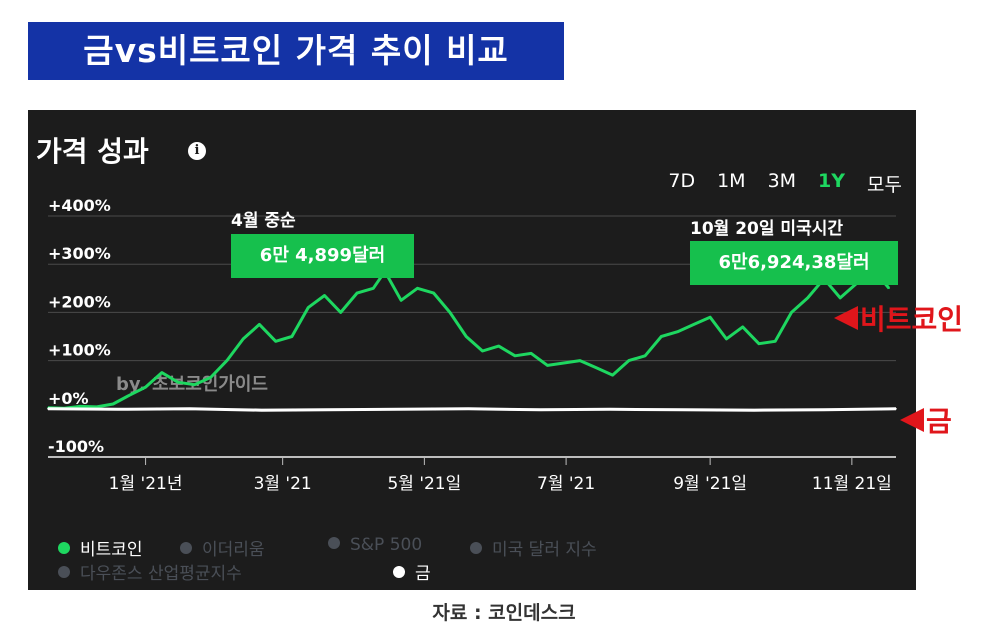 The image size is (1008, 644). Describe the element at coordinates (884, 185) in the screenshot. I see `range-tab-all: 모두` at that location.